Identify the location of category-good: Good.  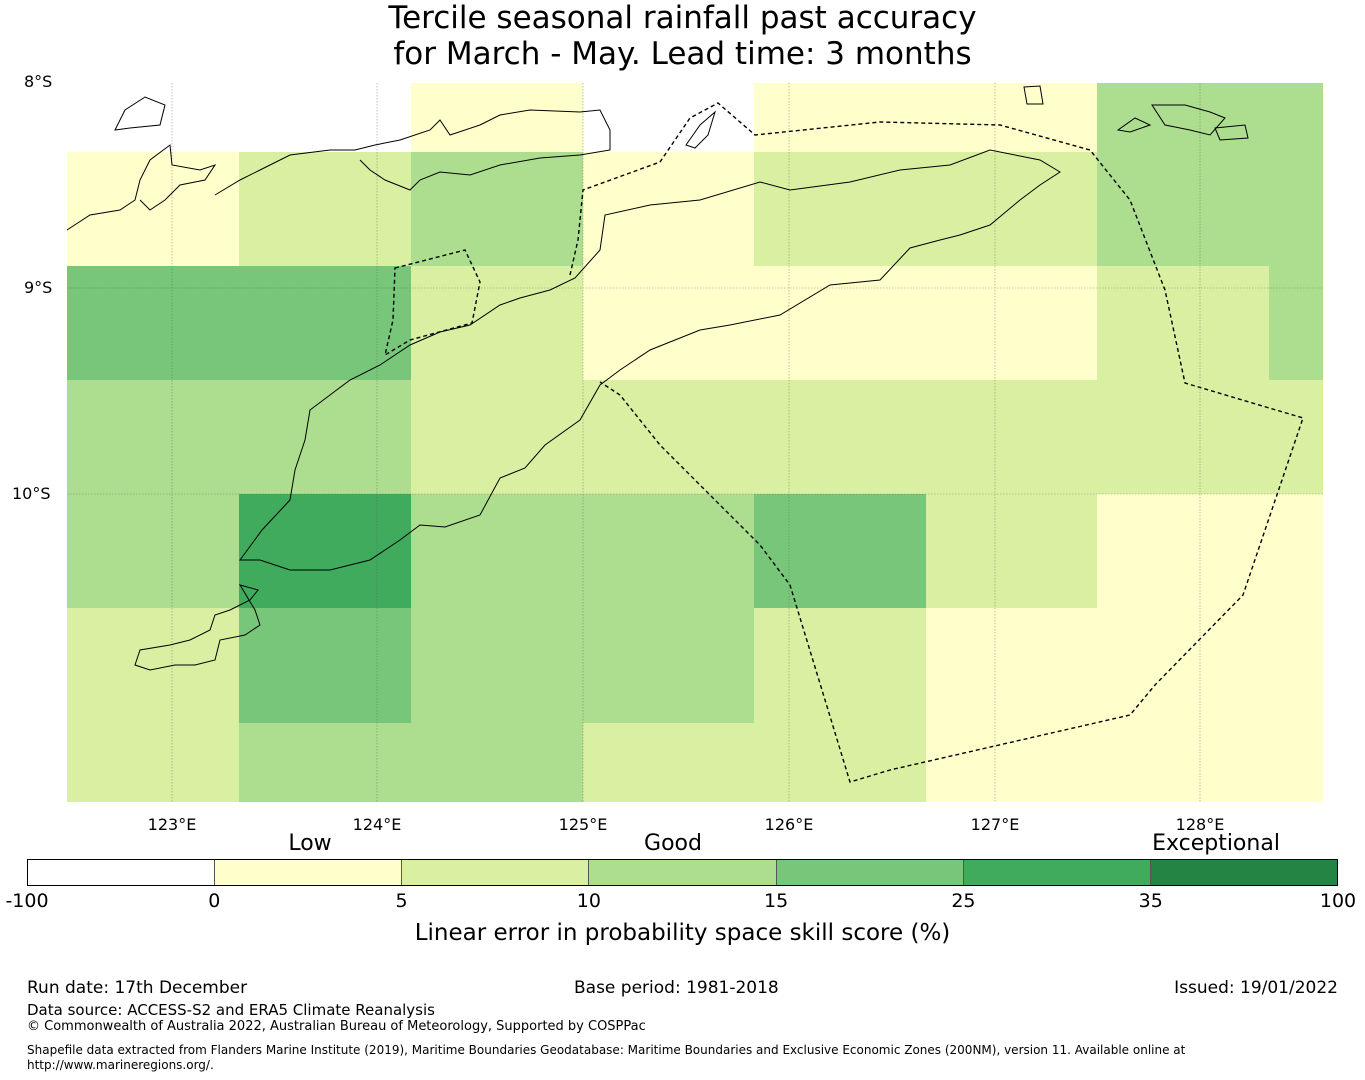
(673, 843).